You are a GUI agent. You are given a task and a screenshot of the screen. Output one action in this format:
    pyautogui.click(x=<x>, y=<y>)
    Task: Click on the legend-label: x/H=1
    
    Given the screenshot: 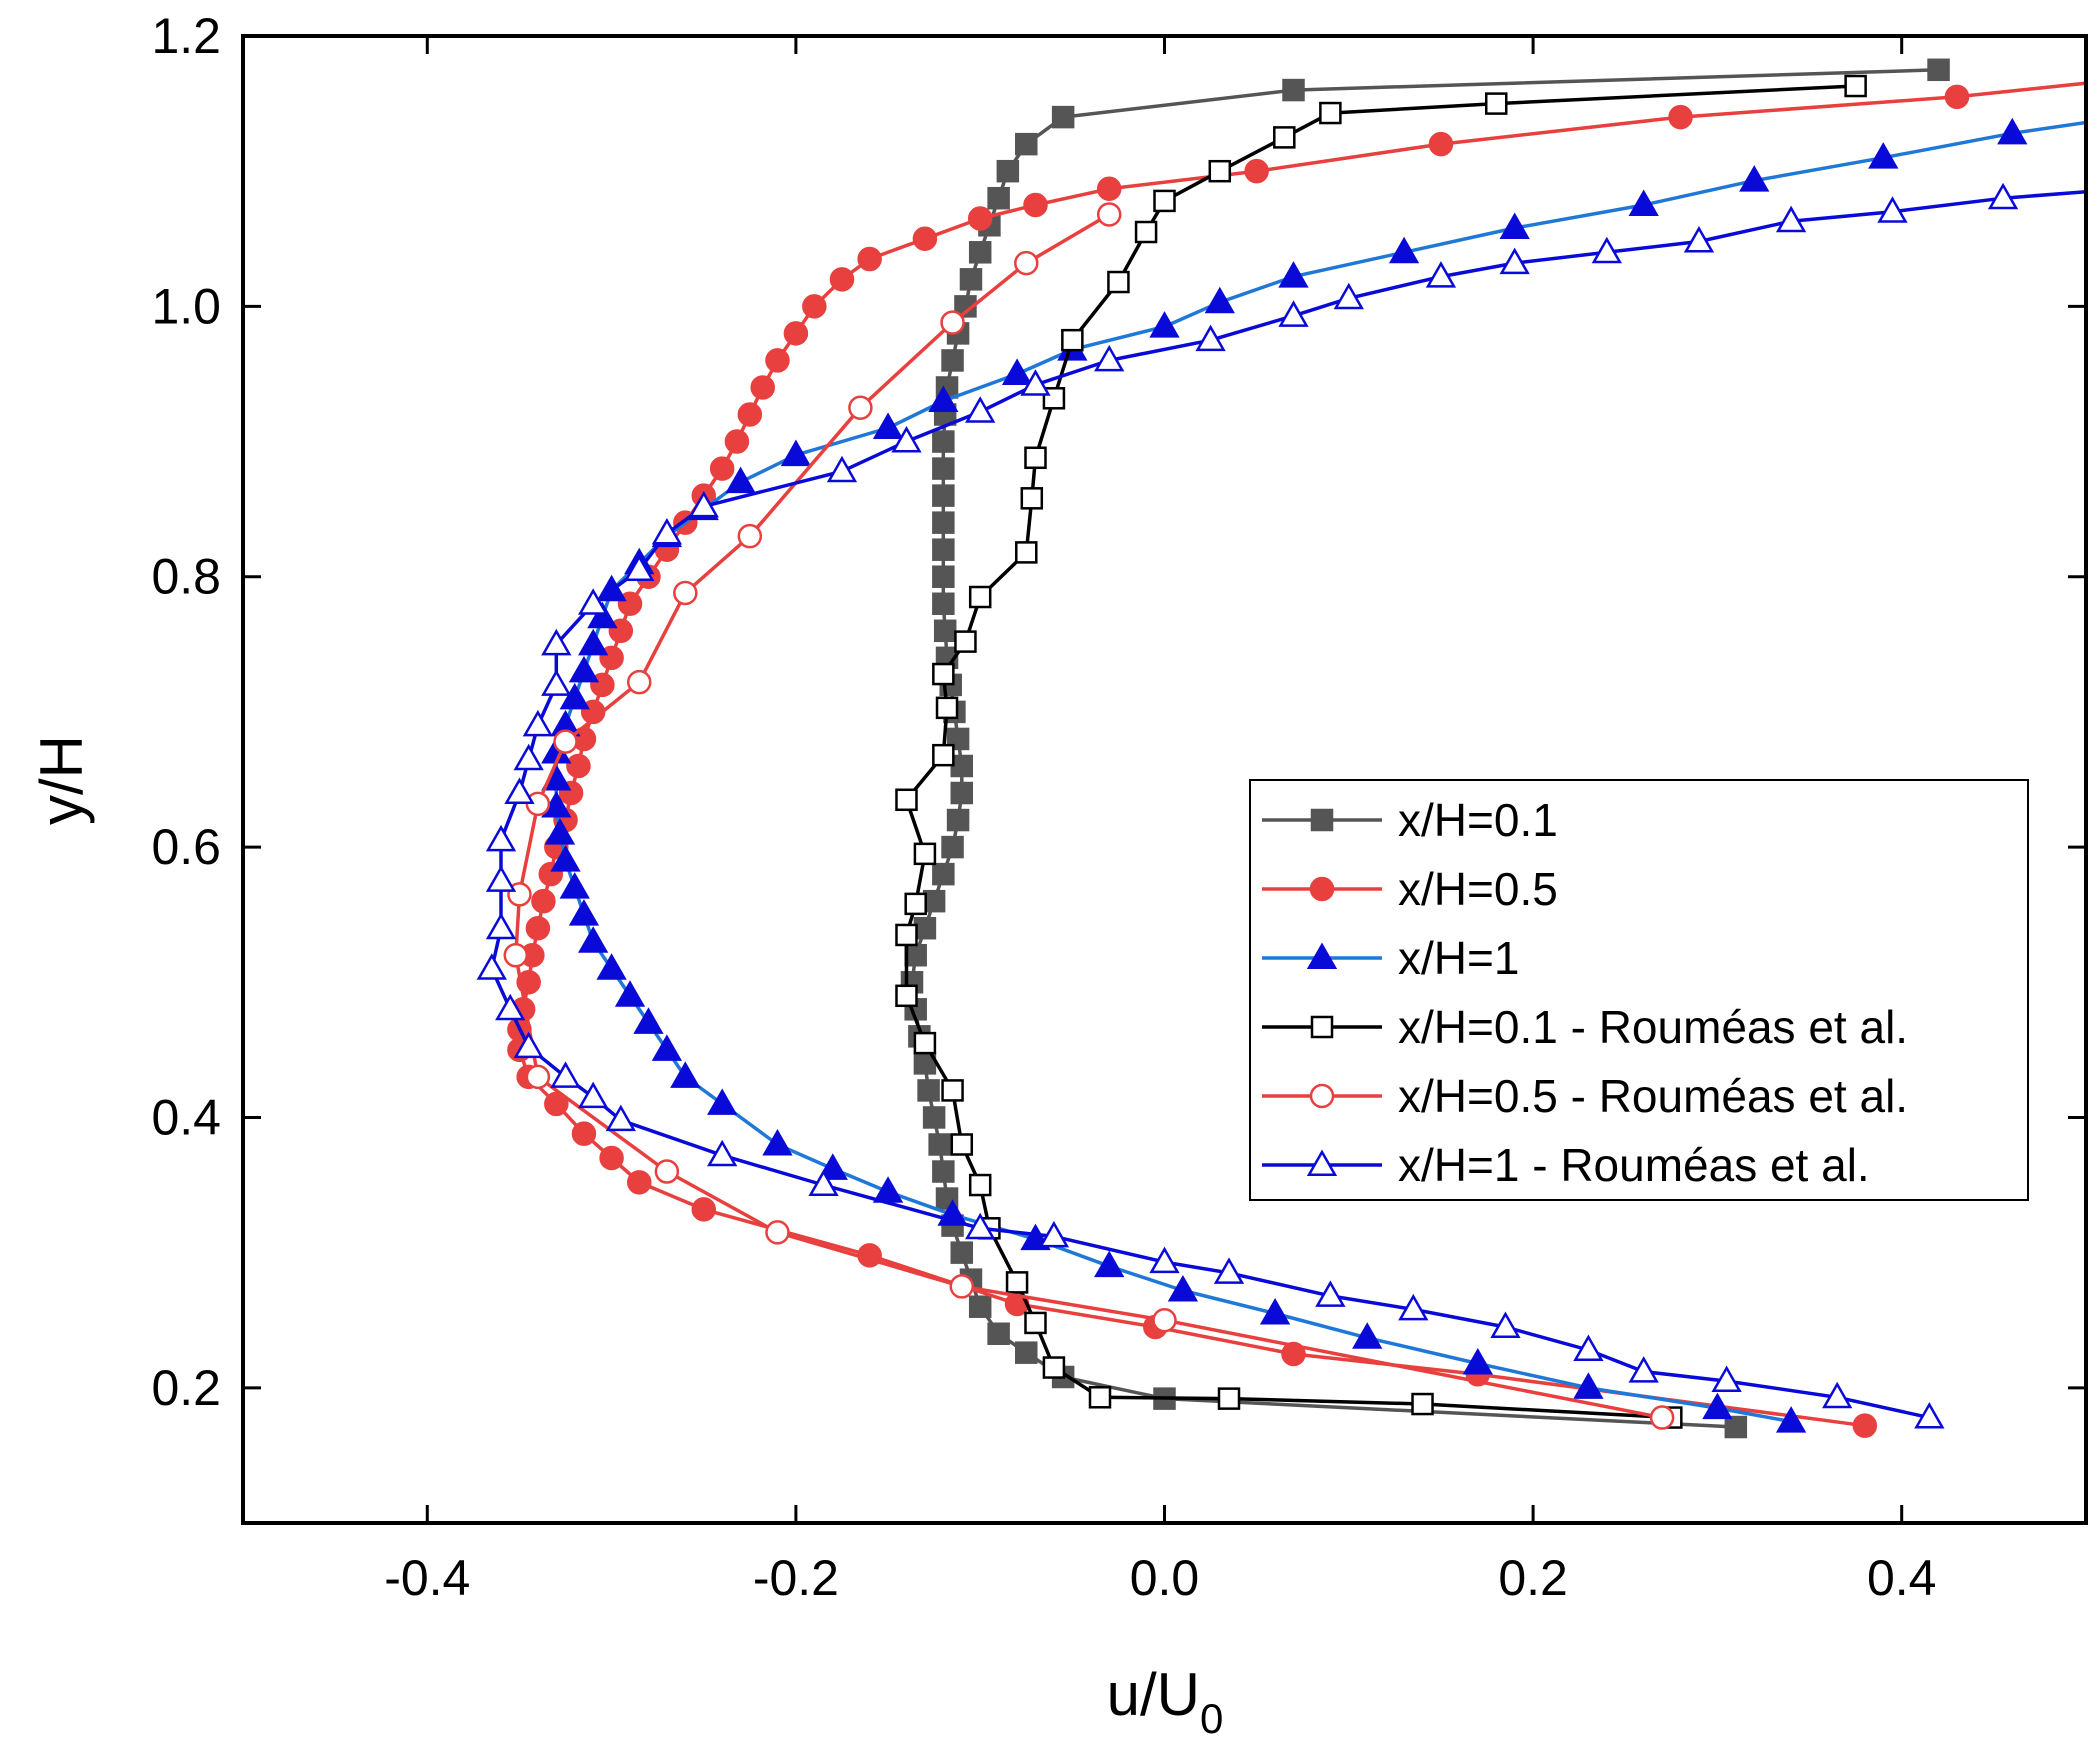 What is the action you would take?
    pyautogui.click(x=1458, y=958)
    